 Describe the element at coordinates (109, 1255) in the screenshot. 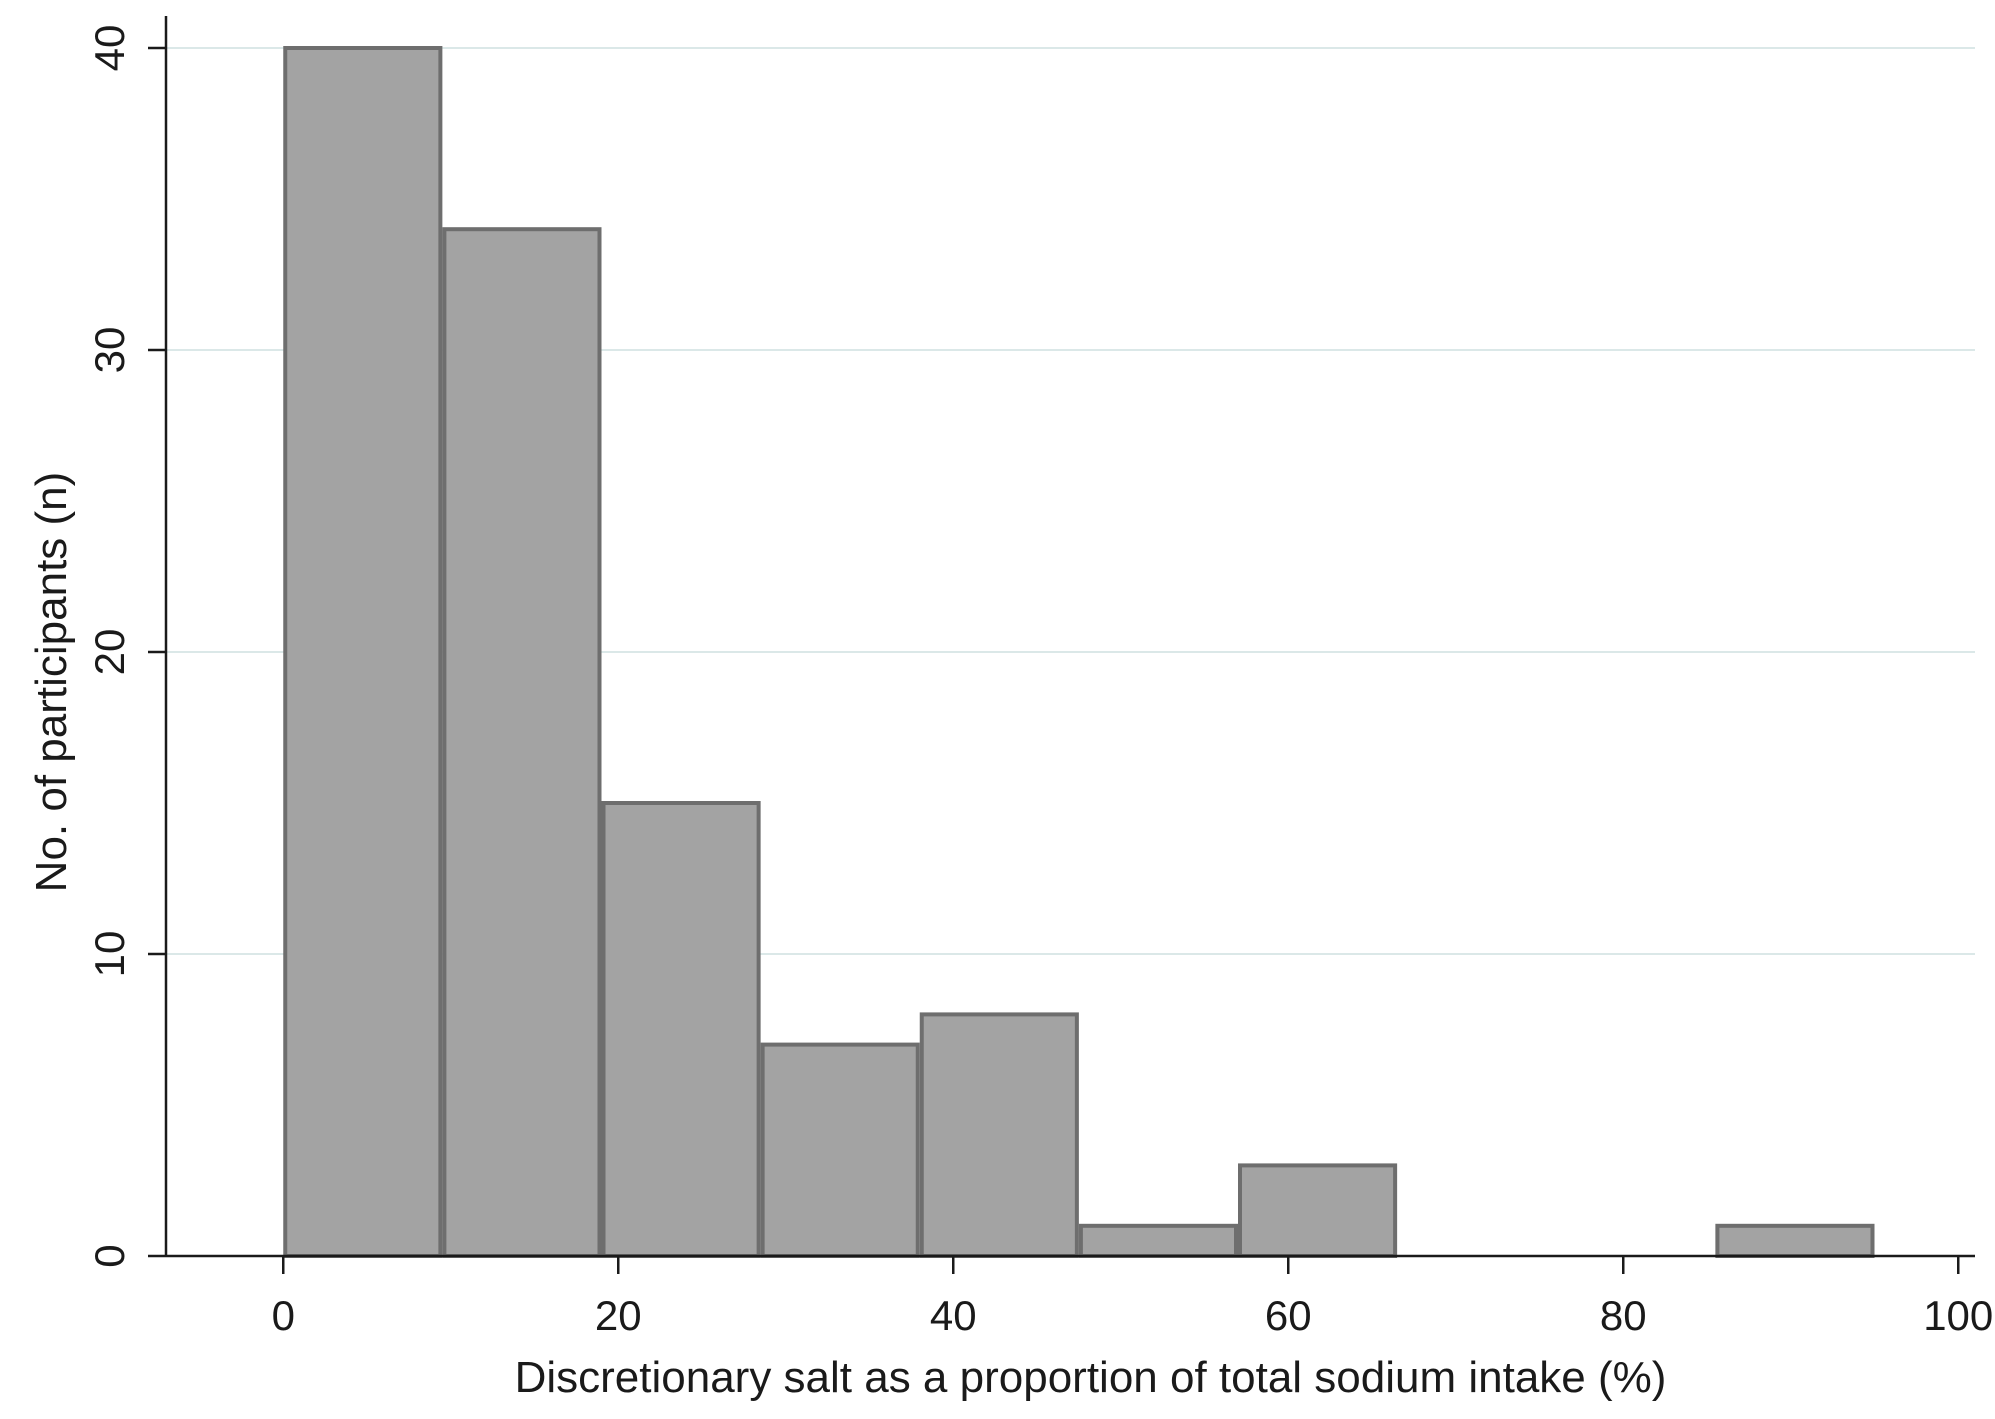

I see `y-tick-label-0: 0` at that location.